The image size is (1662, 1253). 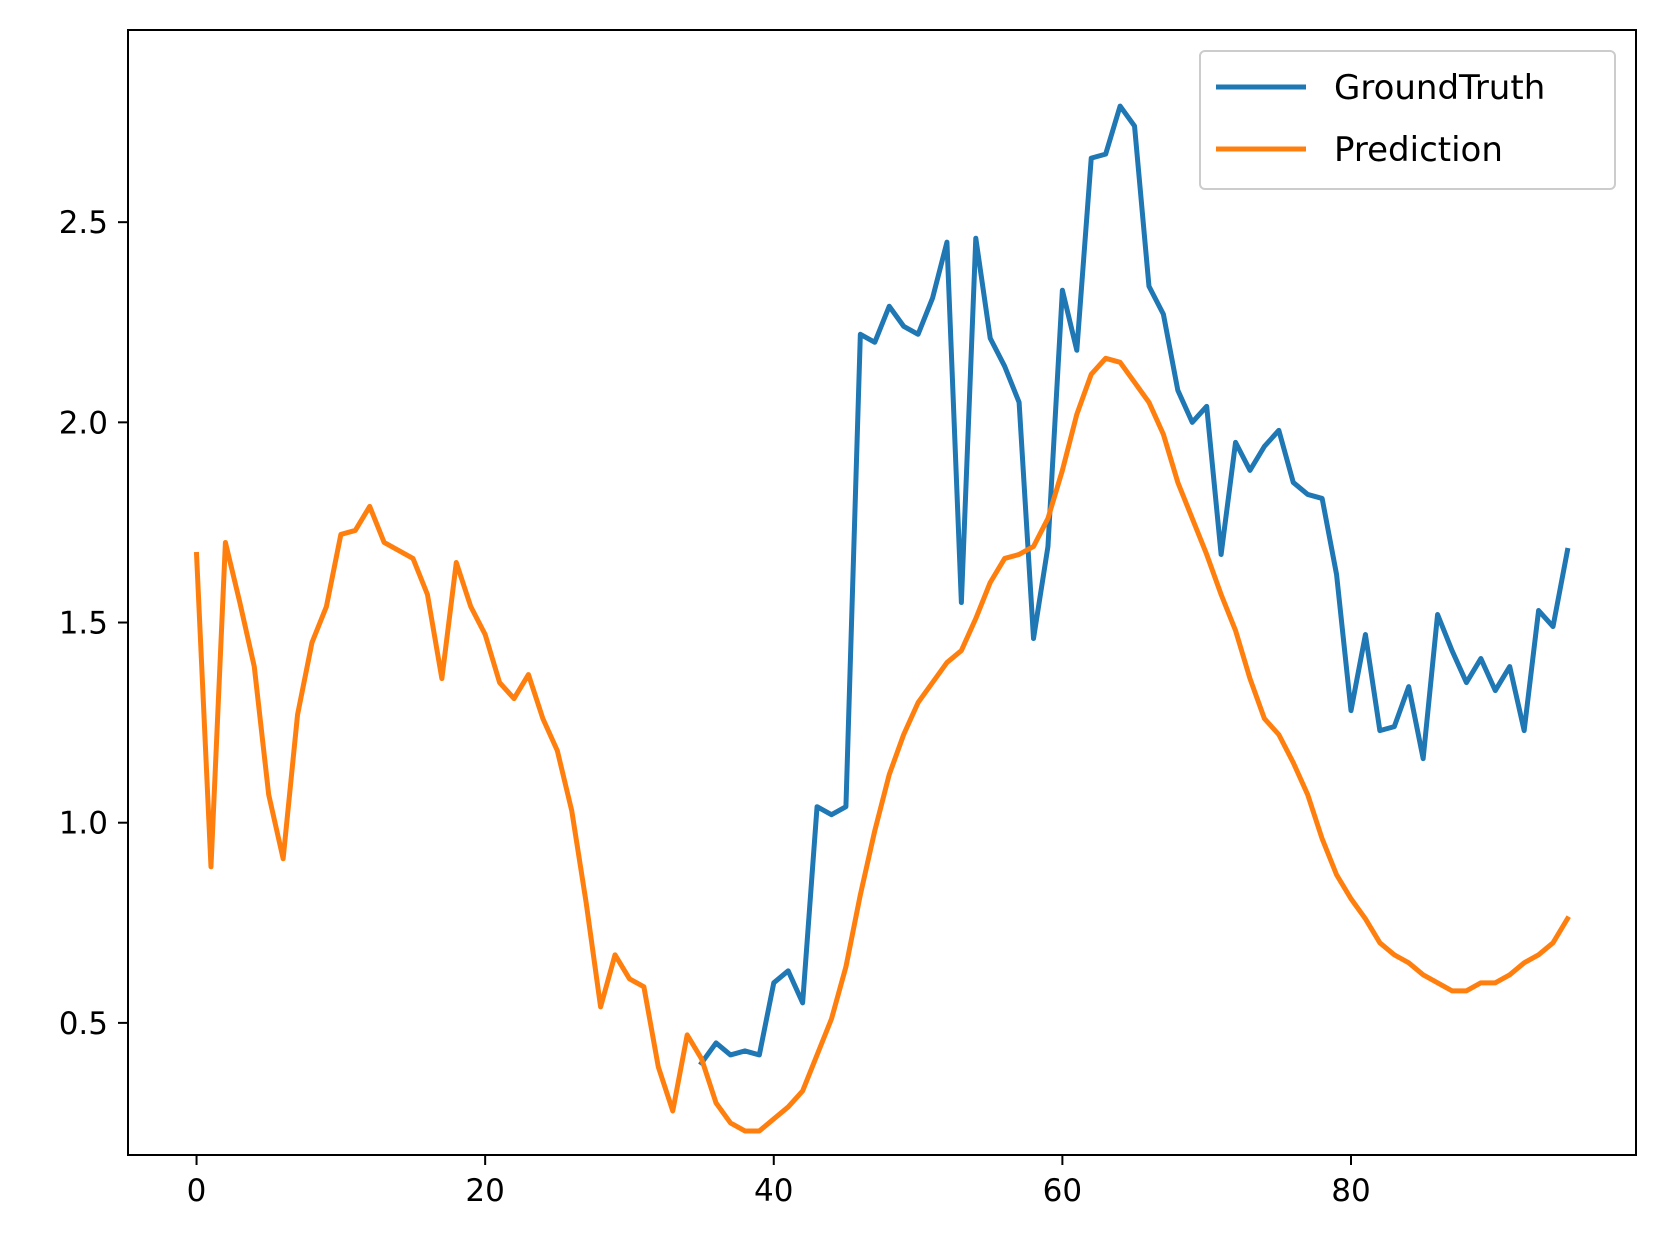 What do you see at coordinates (1350, 1191) in the screenshot?
I see `x-tick-label: 80` at bounding box center [1350, 1191].